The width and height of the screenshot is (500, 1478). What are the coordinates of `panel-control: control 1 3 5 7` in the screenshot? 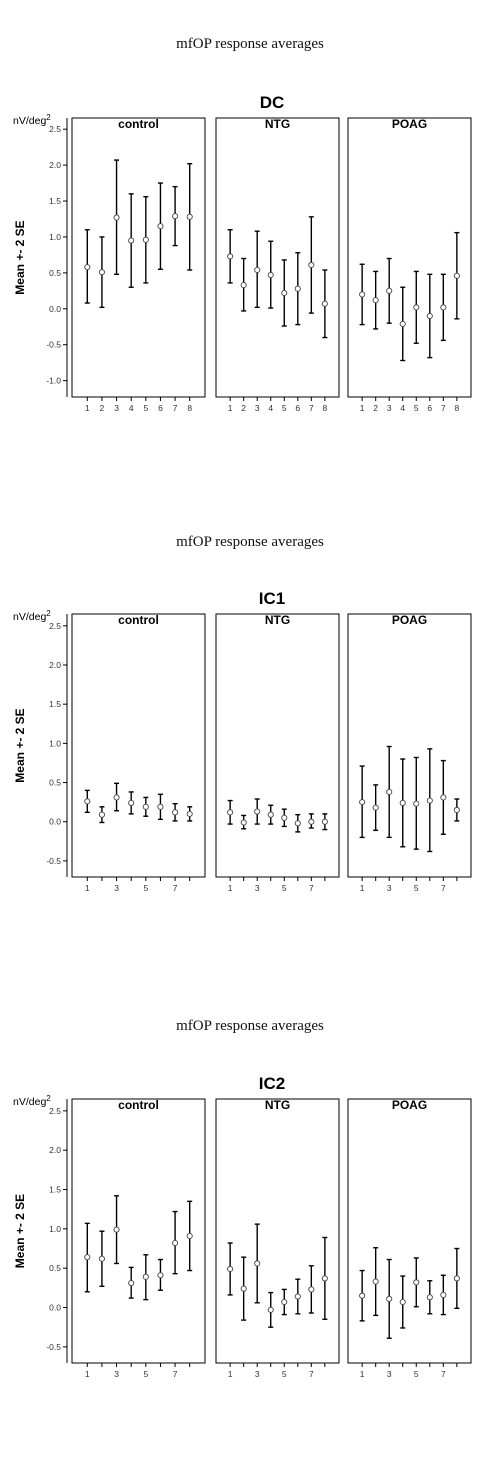 It's located at (138, 1238).